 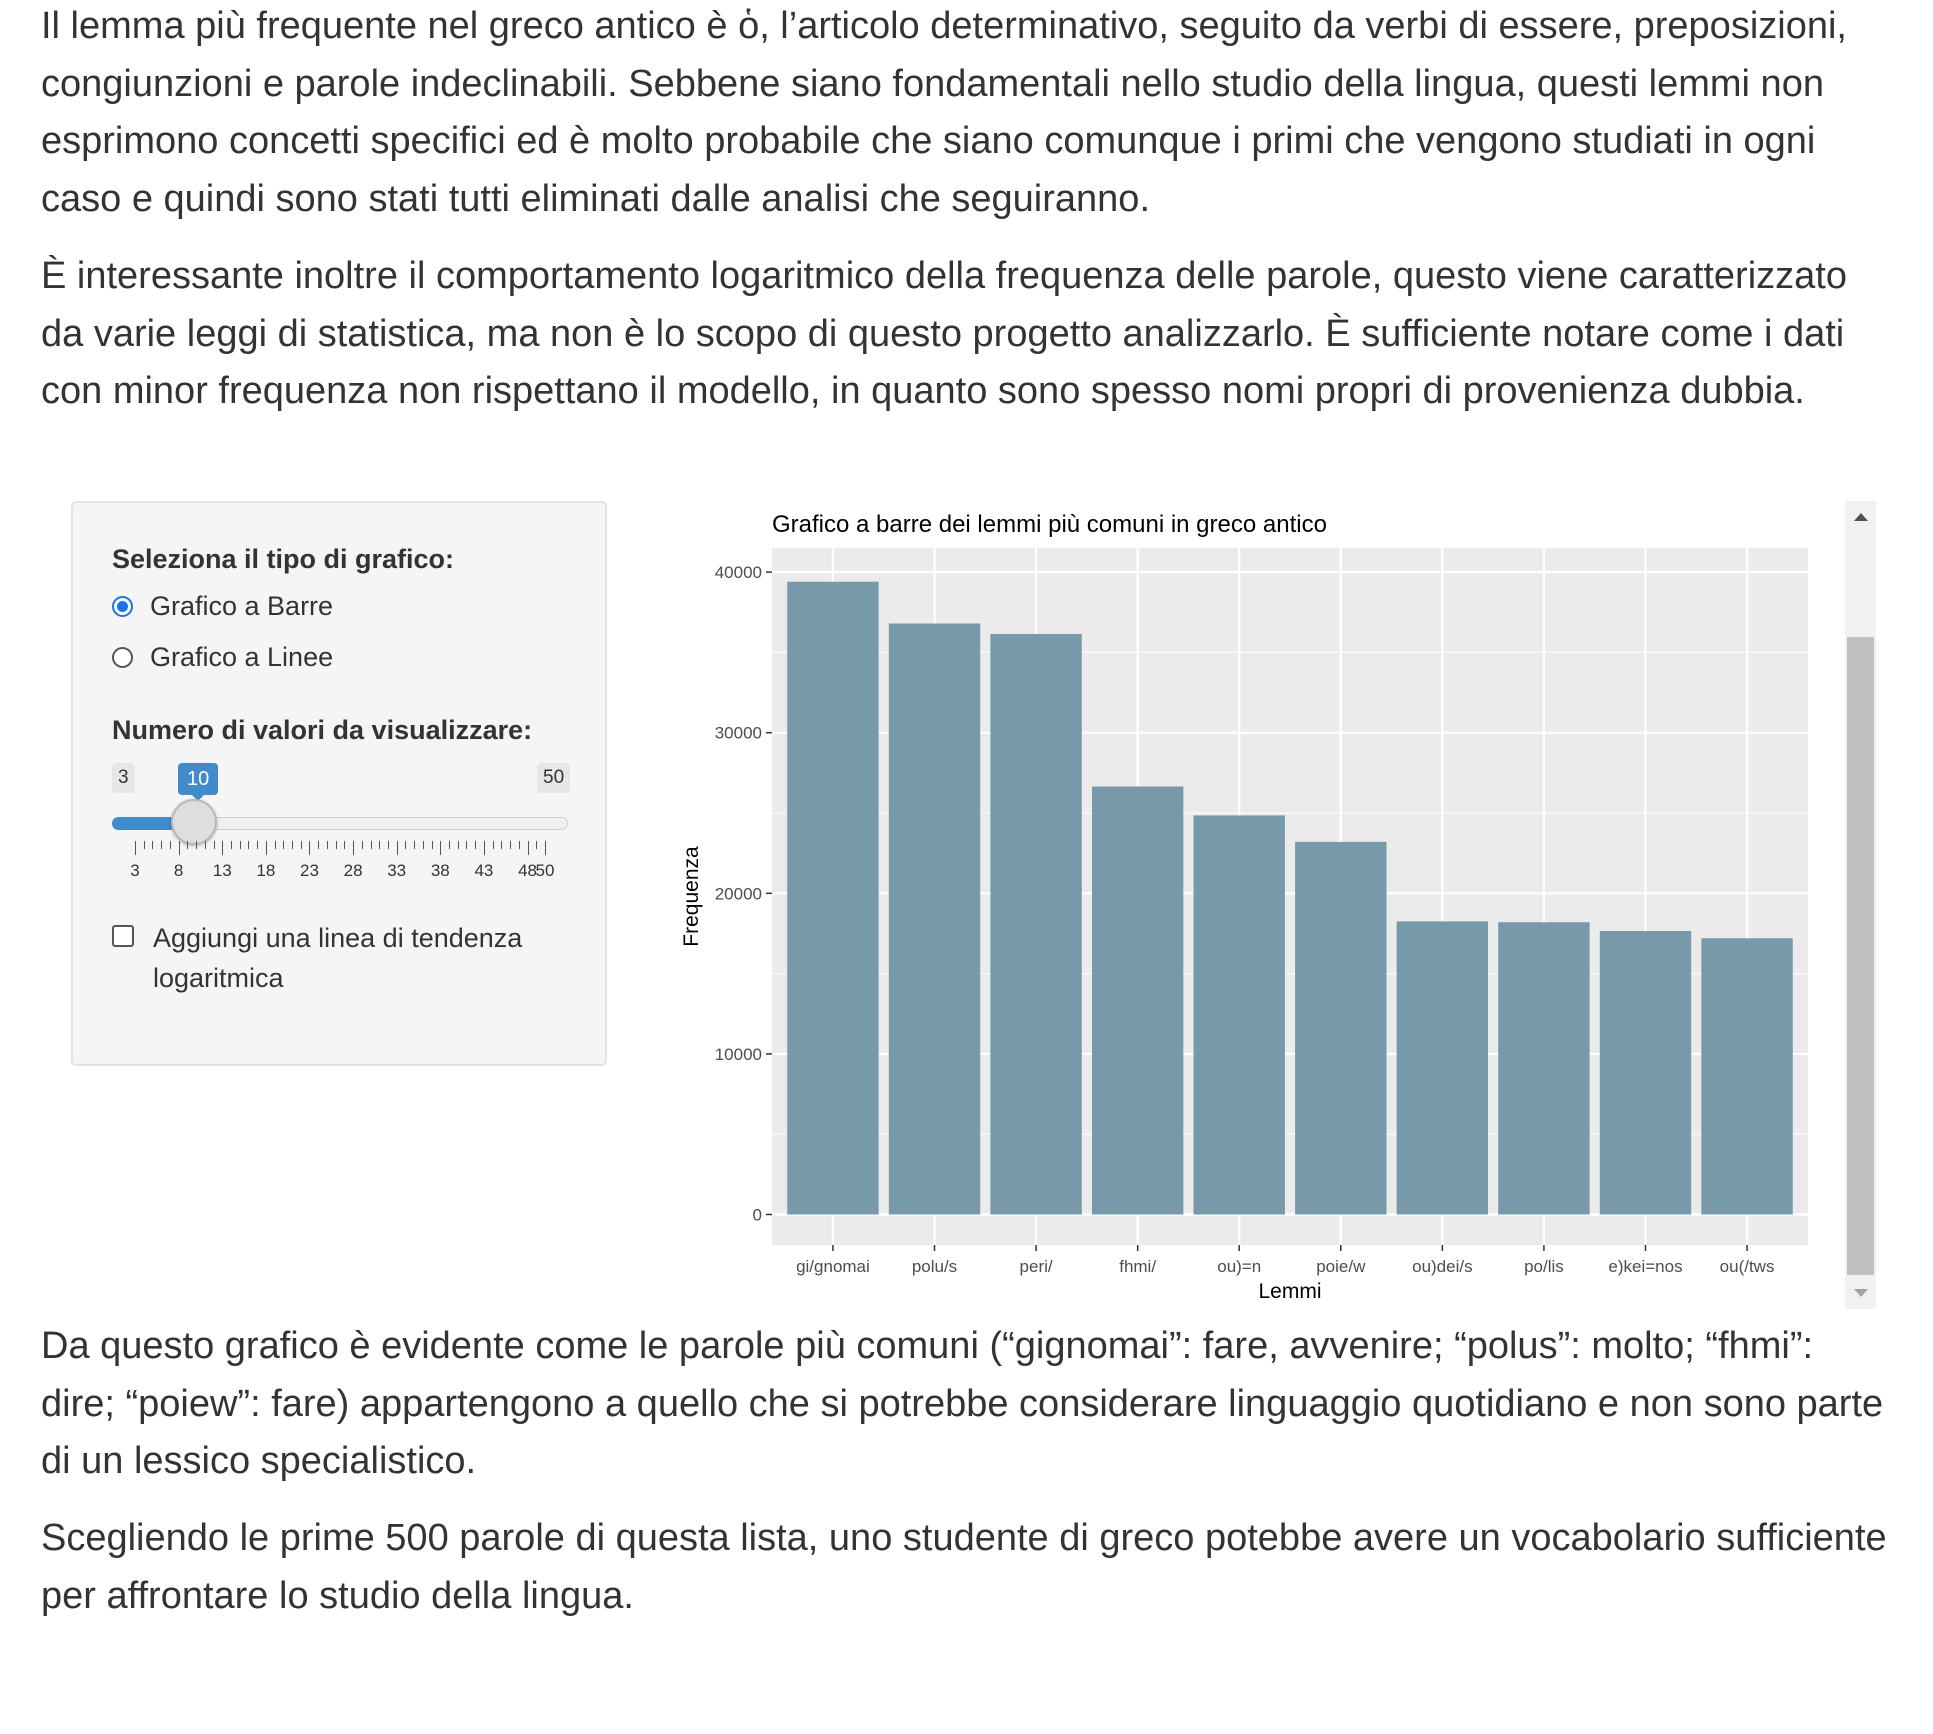 I want to click on x-tick-label: ou)dei/s, so click(x=1442, y=1266).